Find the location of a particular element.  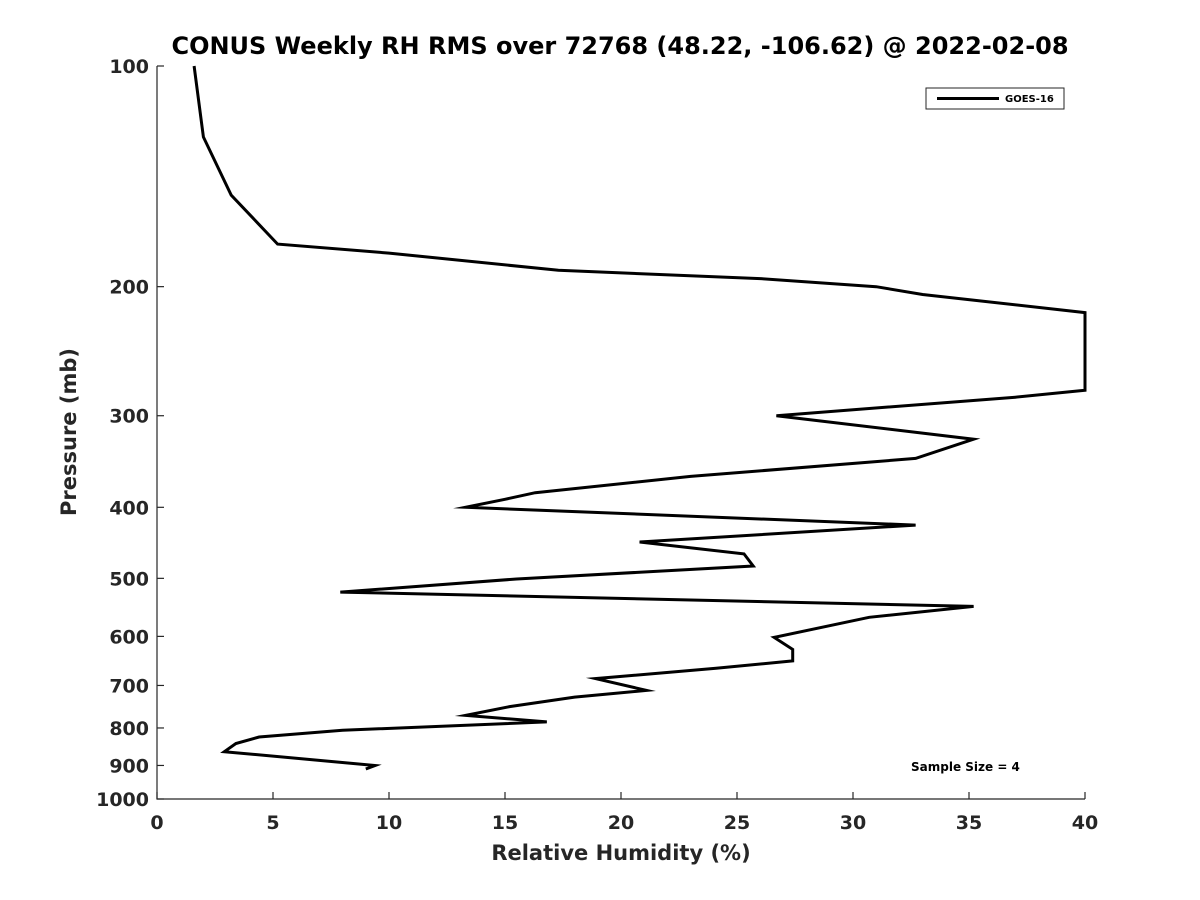

y-tick-label: 300 is located at coordinates (129, 417).